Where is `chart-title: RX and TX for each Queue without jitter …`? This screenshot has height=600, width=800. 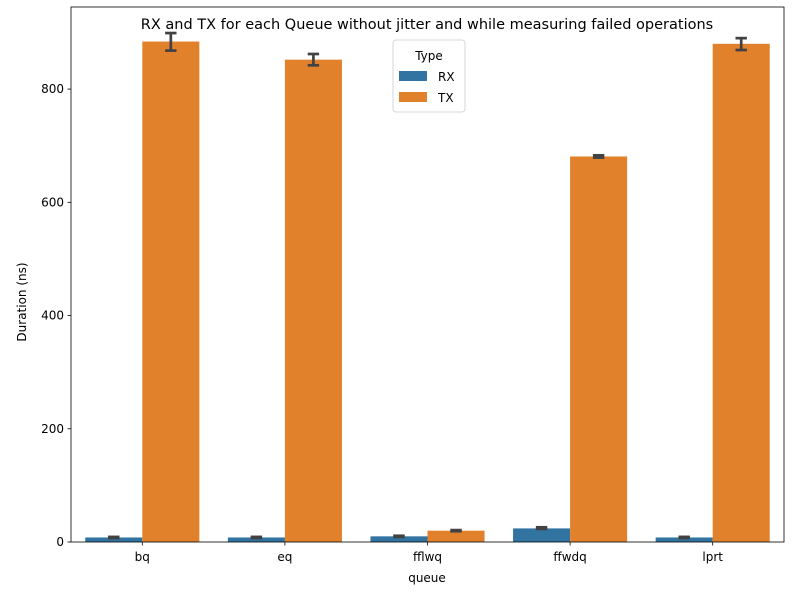 chart-title: RX and TX for each Queue without jitter … is located at coordinates (427, 25).